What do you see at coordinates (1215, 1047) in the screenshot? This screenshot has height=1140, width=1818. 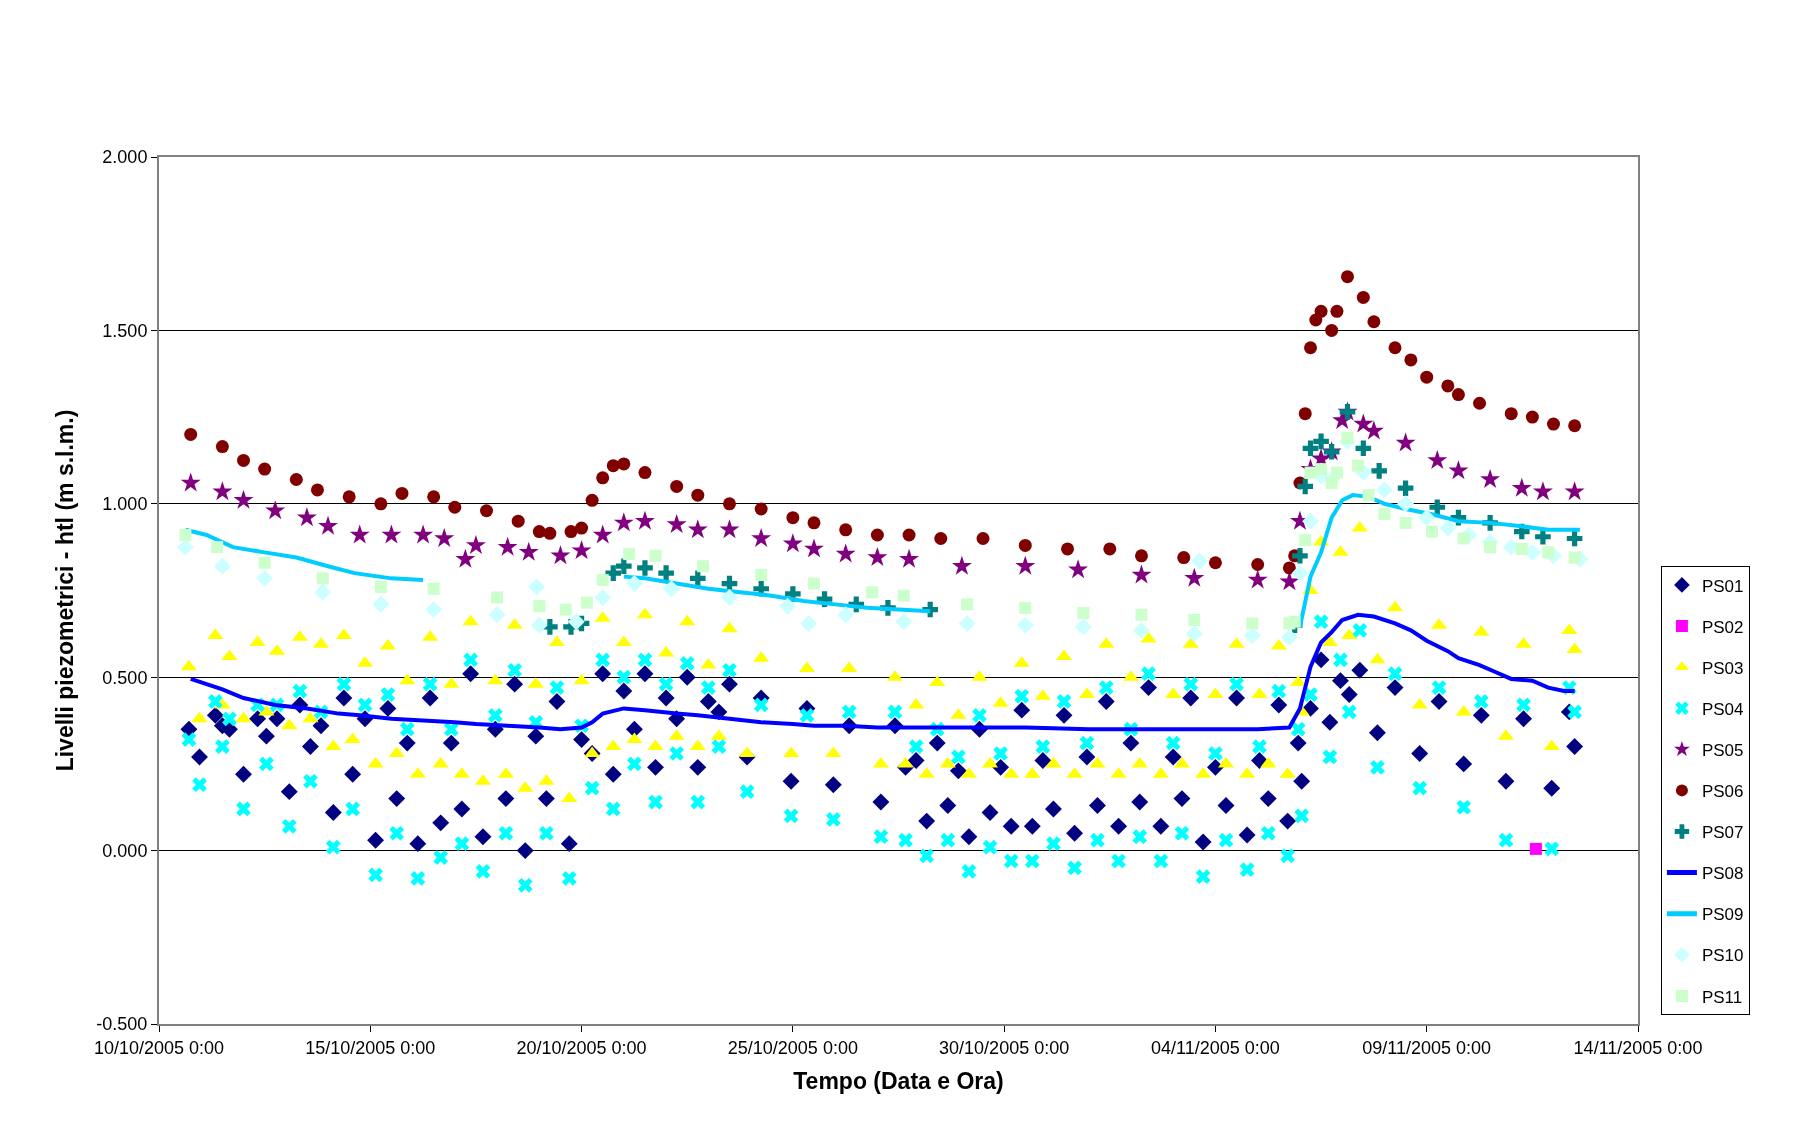 I see `x-tick-label: 04/11/2005 0:00` at bounding box center [1215, 1047].